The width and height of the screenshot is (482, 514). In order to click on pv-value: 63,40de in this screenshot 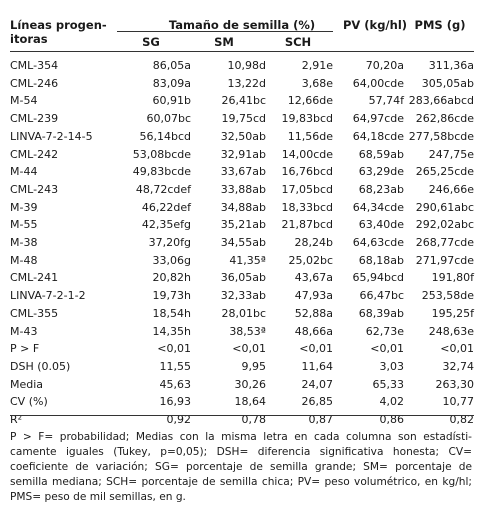, I will do `click(381, 225)`.